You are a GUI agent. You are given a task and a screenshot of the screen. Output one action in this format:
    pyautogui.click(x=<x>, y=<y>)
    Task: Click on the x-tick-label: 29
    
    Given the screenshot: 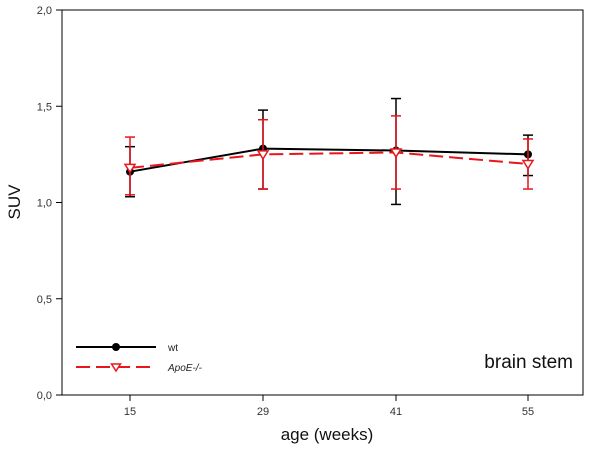 What is the action you would take?
    pyautogui.click(x=263, y=412)
    